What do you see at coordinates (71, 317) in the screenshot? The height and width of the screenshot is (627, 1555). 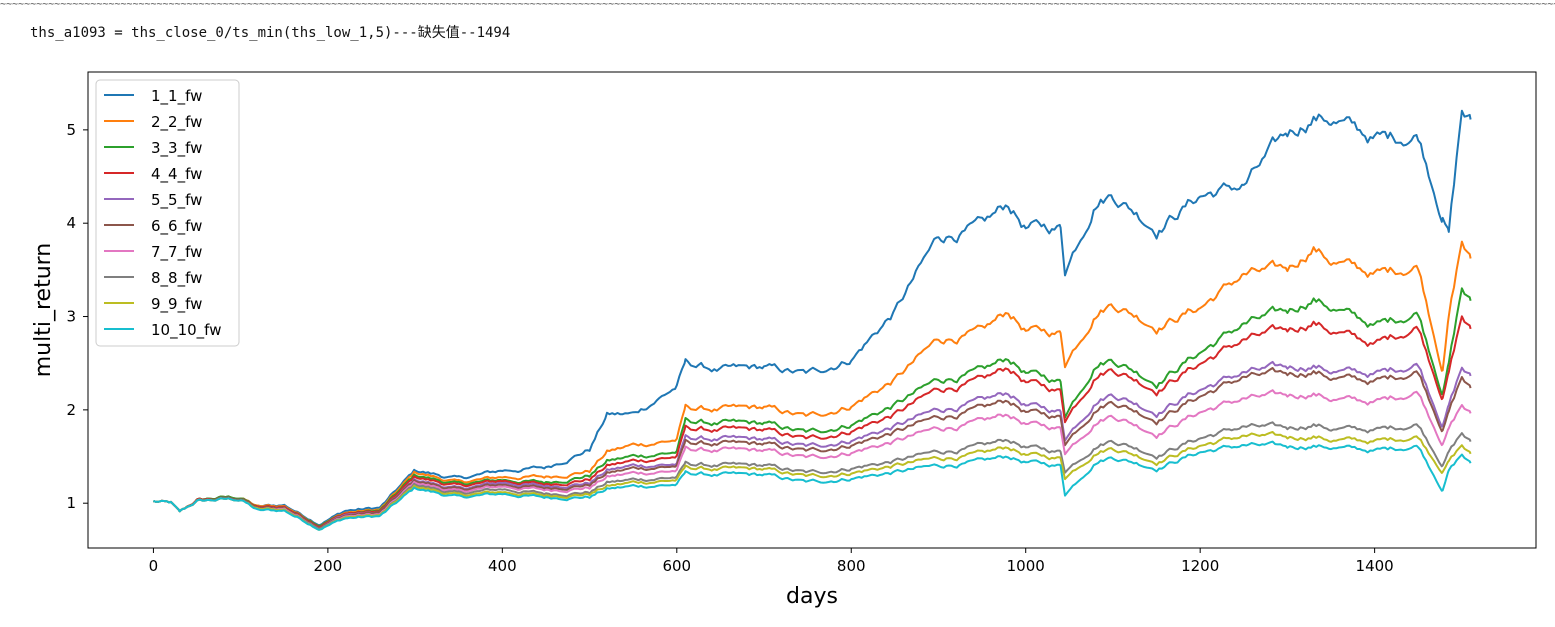 I see `y-tick-label: 3` at bounding box center [71, 317].